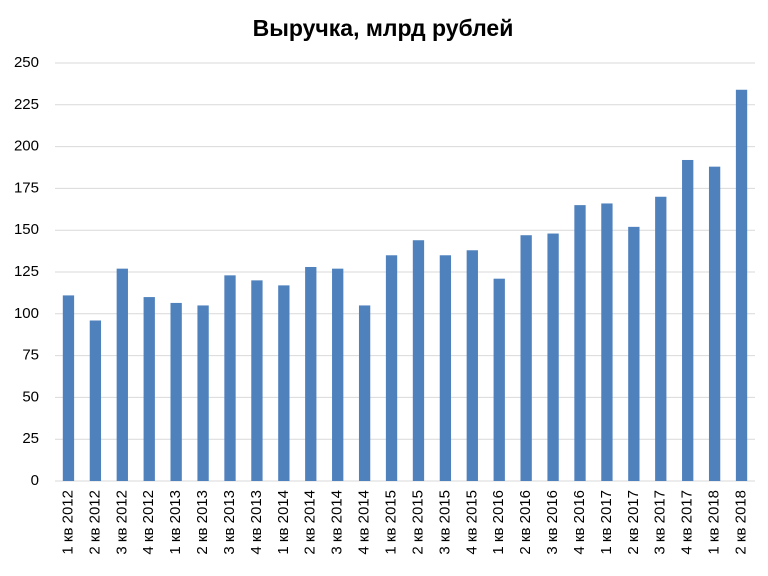 The height and width of the screenshot is (576, 768). What do you see at coordinates (606, 522) in the screenshot?
I see `x-tick-label: 1 кв 2017` at bounding box center [606, 522].